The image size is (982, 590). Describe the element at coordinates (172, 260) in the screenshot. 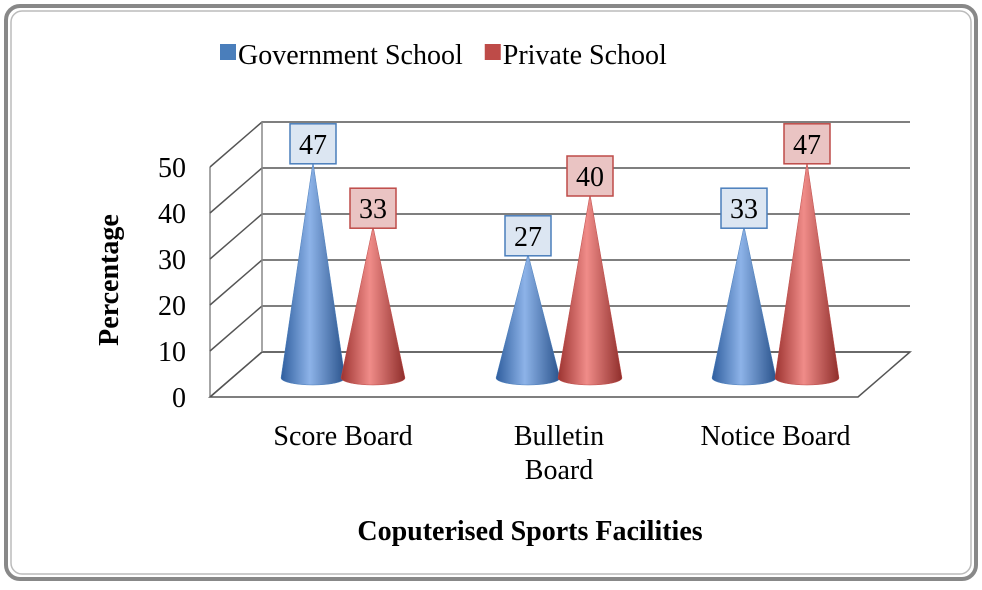

I see `y-tick-label: 30` at that location.